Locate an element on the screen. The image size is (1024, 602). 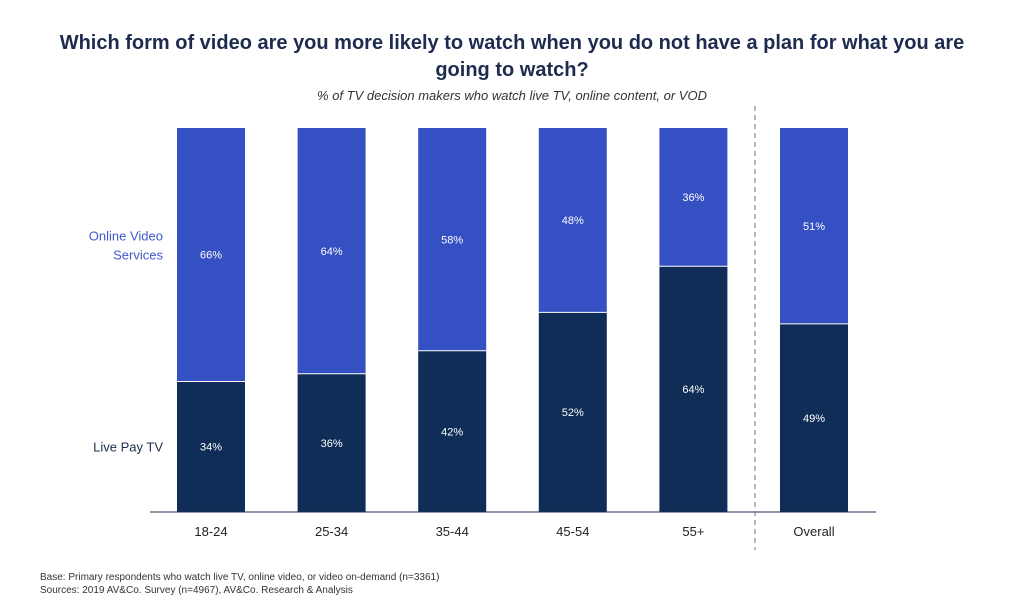
value-label-online-35-44: 58% is located at coordinates (452, 240).